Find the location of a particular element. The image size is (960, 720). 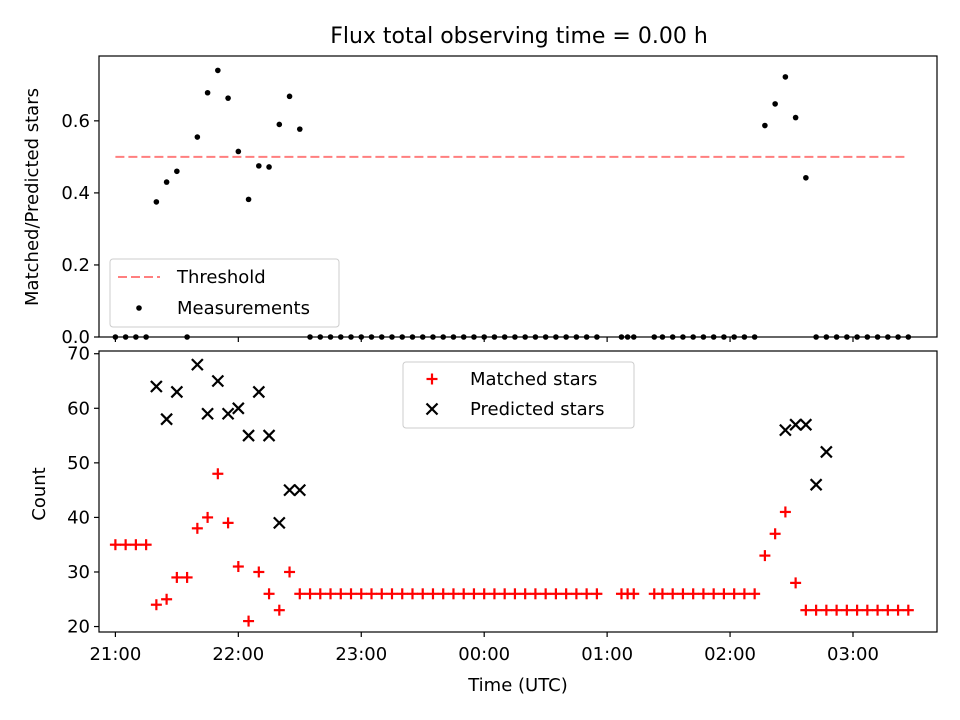

top-legend: Threshold Measurements is located at coordinates (224, 293).